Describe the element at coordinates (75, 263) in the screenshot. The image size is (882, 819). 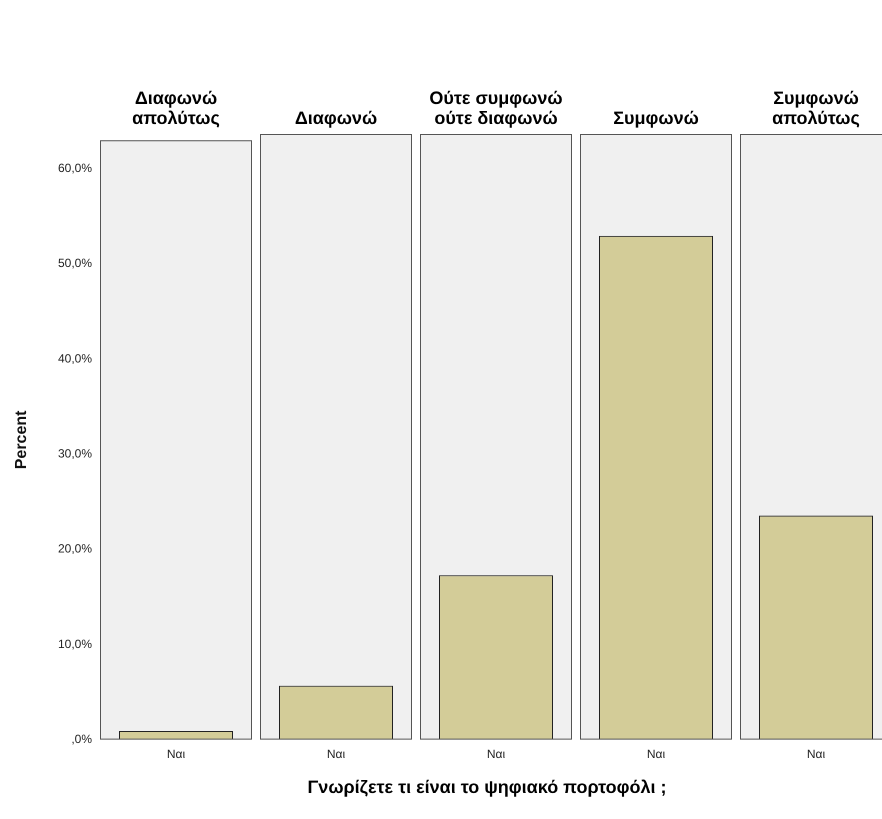
I see `y-tick-label: 50,0%` at that location.